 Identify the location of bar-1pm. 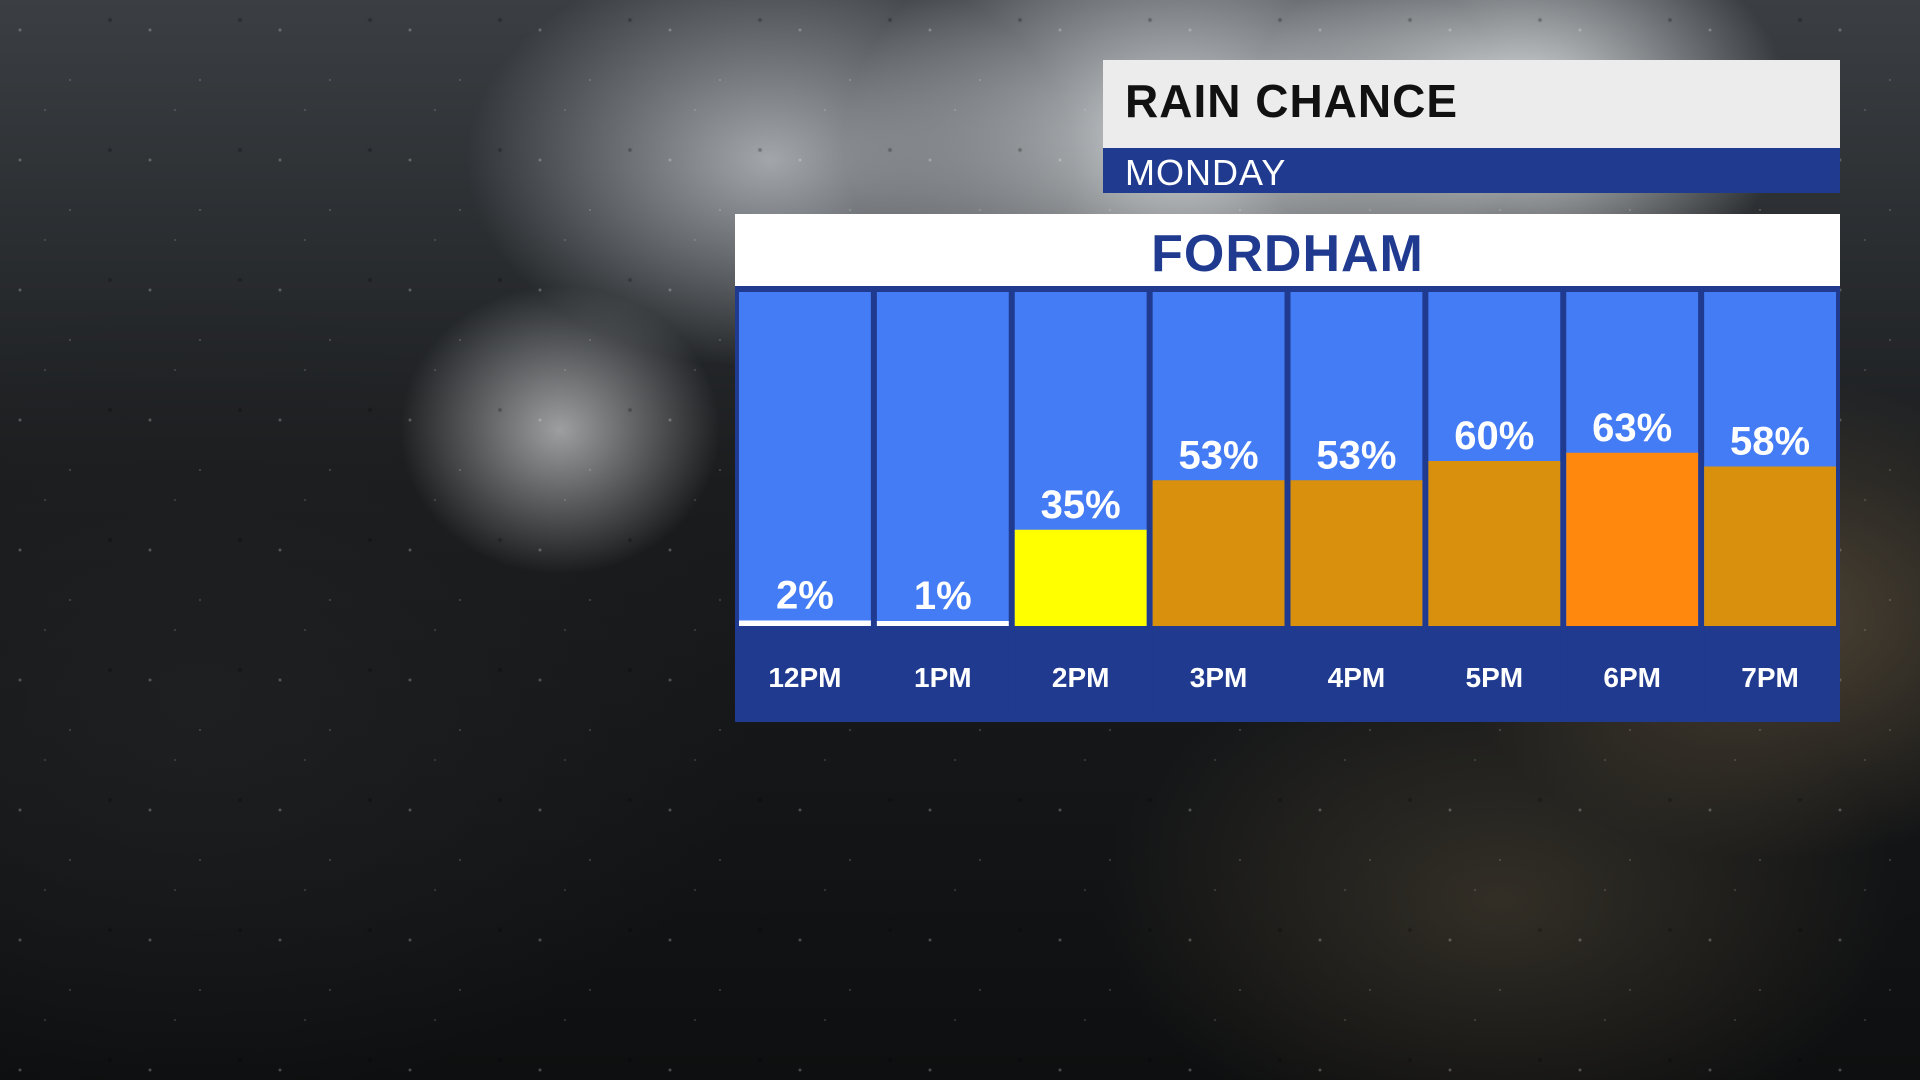
(942, 623).